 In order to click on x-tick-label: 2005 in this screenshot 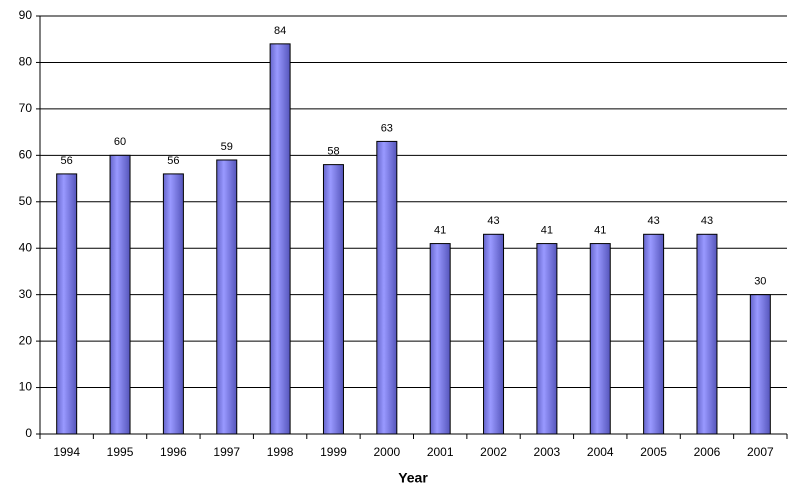, I will do `click(653, 452)`.